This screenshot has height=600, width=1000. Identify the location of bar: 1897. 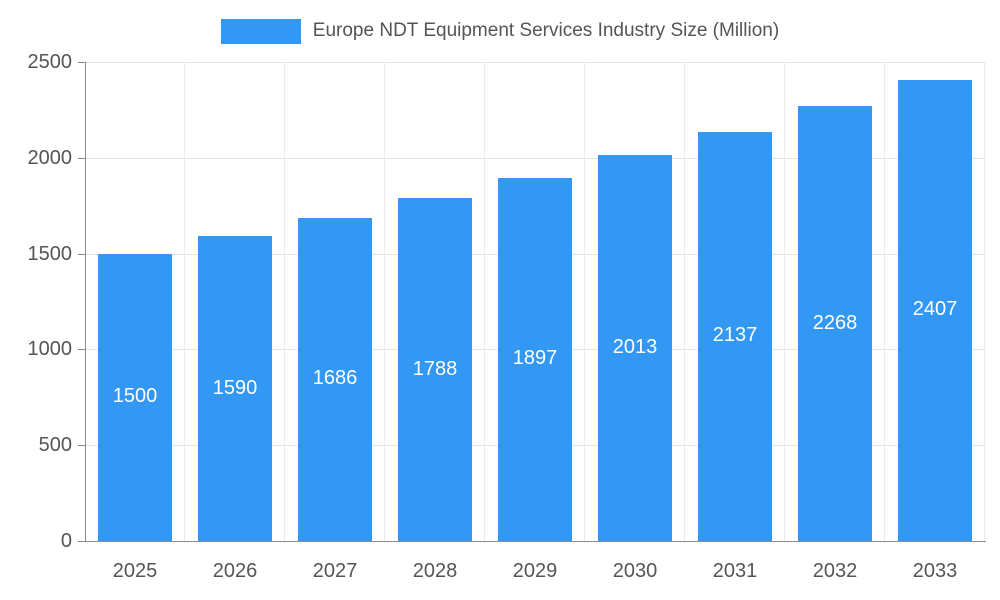
(535, 359).